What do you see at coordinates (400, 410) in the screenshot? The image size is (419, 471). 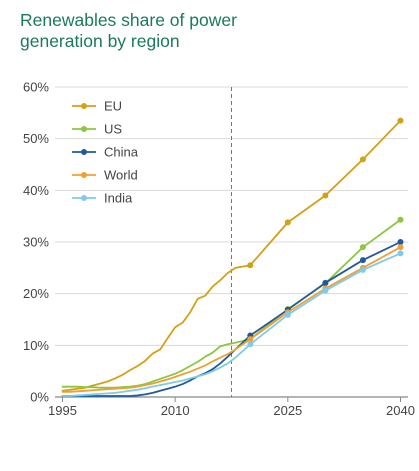 I see `x-tick-label: 2040` at bounding box center [400, 410].